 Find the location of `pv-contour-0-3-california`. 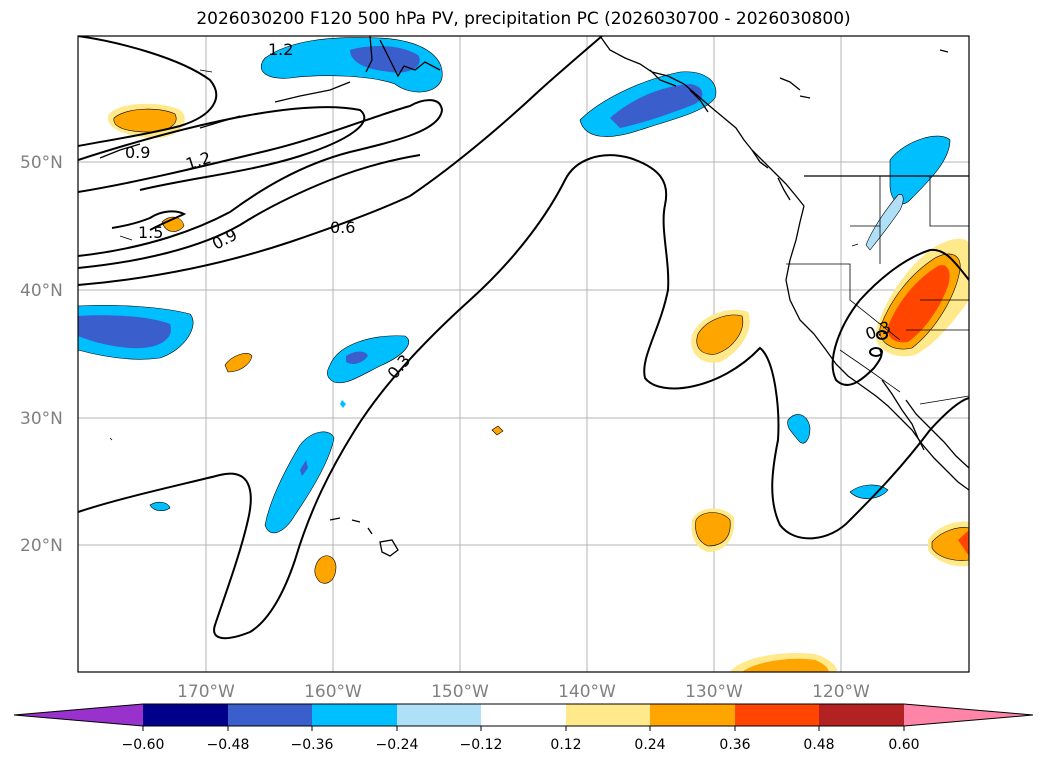

pv-contour-0-3-california is located at coordinates (900, 317).